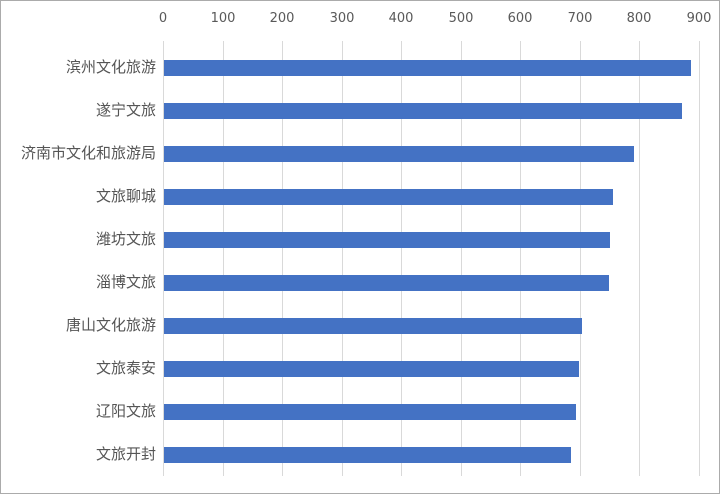 The width and height of the screenshot is (720, 494). I want to click on category-label: 滨州文化旅游, so click(110, 67).